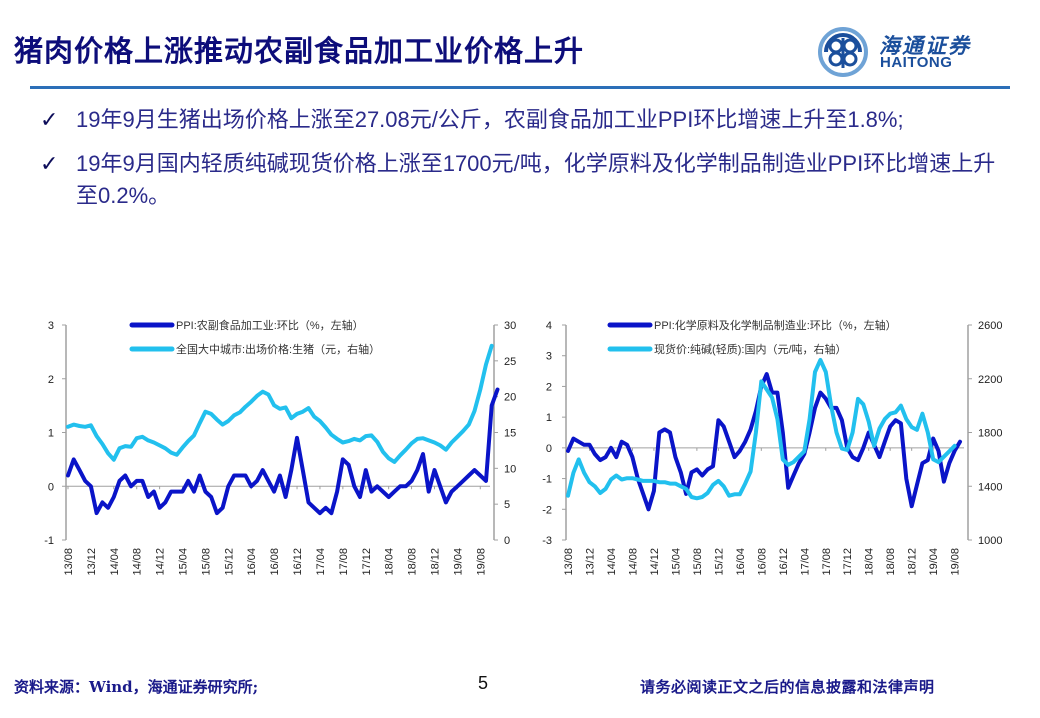 The height and width of the screenshot is (718, 1040). I want to click on disclaimer: 请务必阅读正文之后的信息披露和法律声明, so click(787, 687).